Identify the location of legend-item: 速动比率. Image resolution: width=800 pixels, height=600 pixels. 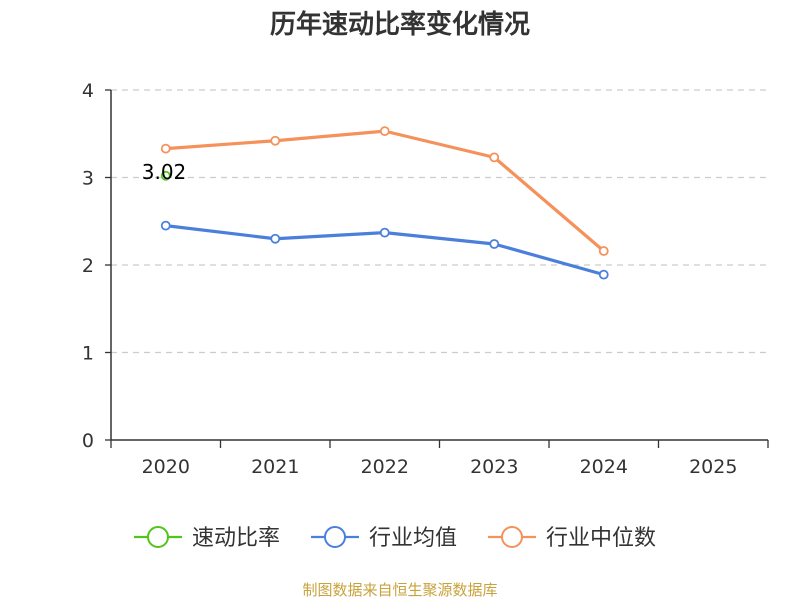
(207, 538).